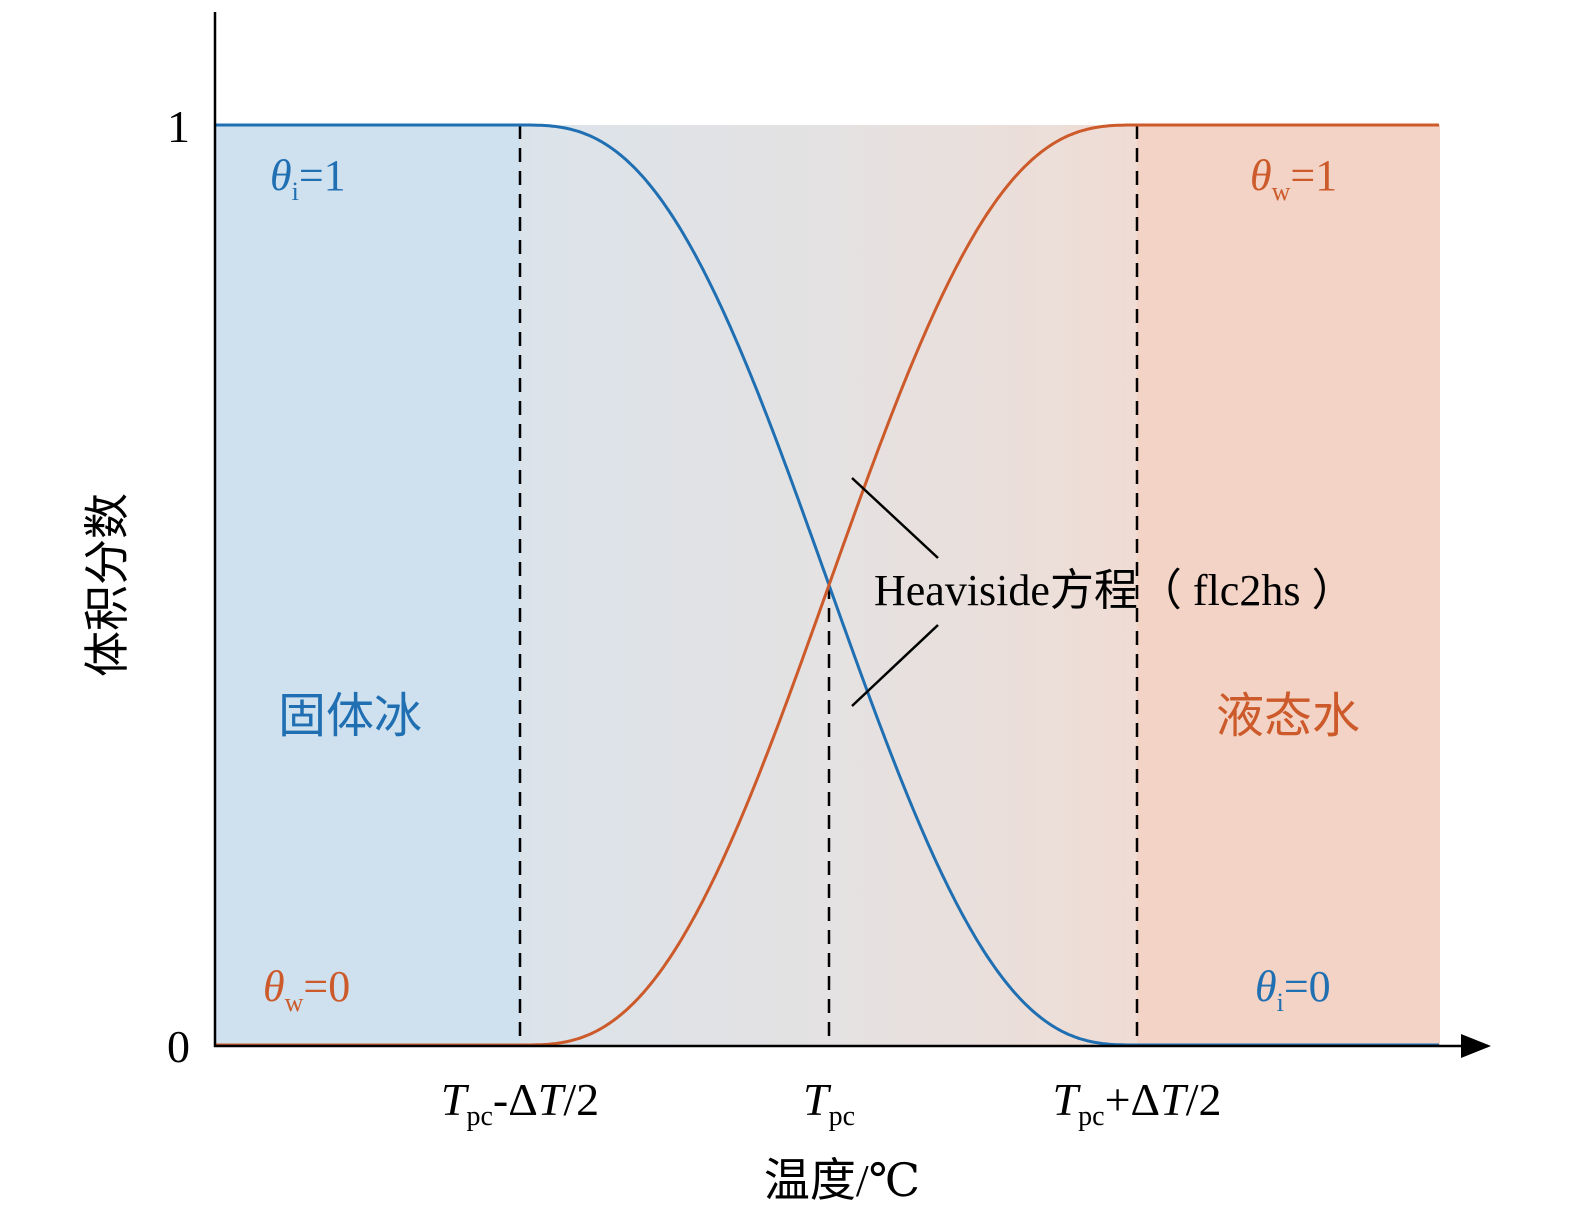 The height and width of the screenshot is (1218, 1575). Describe the element at coordinates (308, 178) in the screenshot. I see `label-theta-i-1: θi=1` at that location.